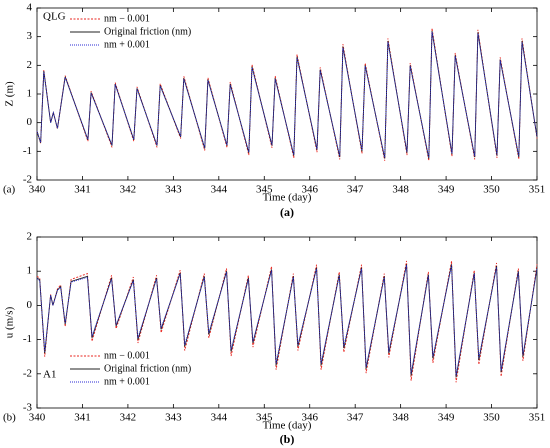  Describe the element at coordinates (30, 8) in the screenshot. I see `y-tick-label: 4` at that location.